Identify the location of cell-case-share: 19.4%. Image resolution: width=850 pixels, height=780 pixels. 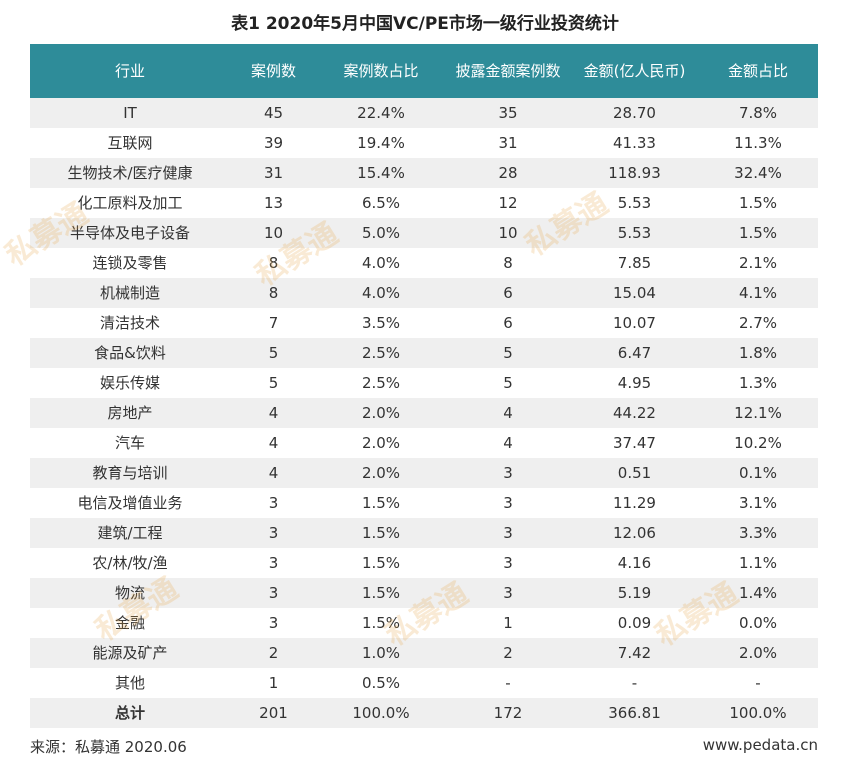
(381, 143).